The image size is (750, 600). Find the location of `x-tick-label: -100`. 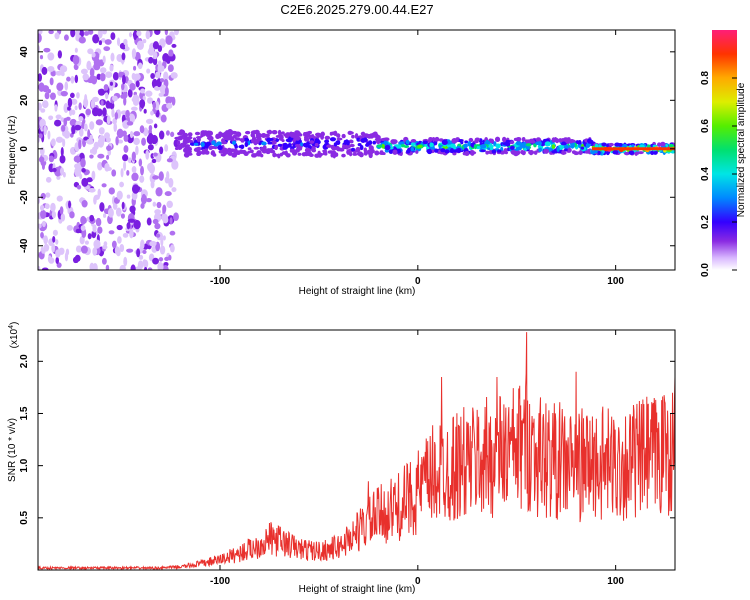

x-tick-label: -100 is located at coordinates (220, 581).